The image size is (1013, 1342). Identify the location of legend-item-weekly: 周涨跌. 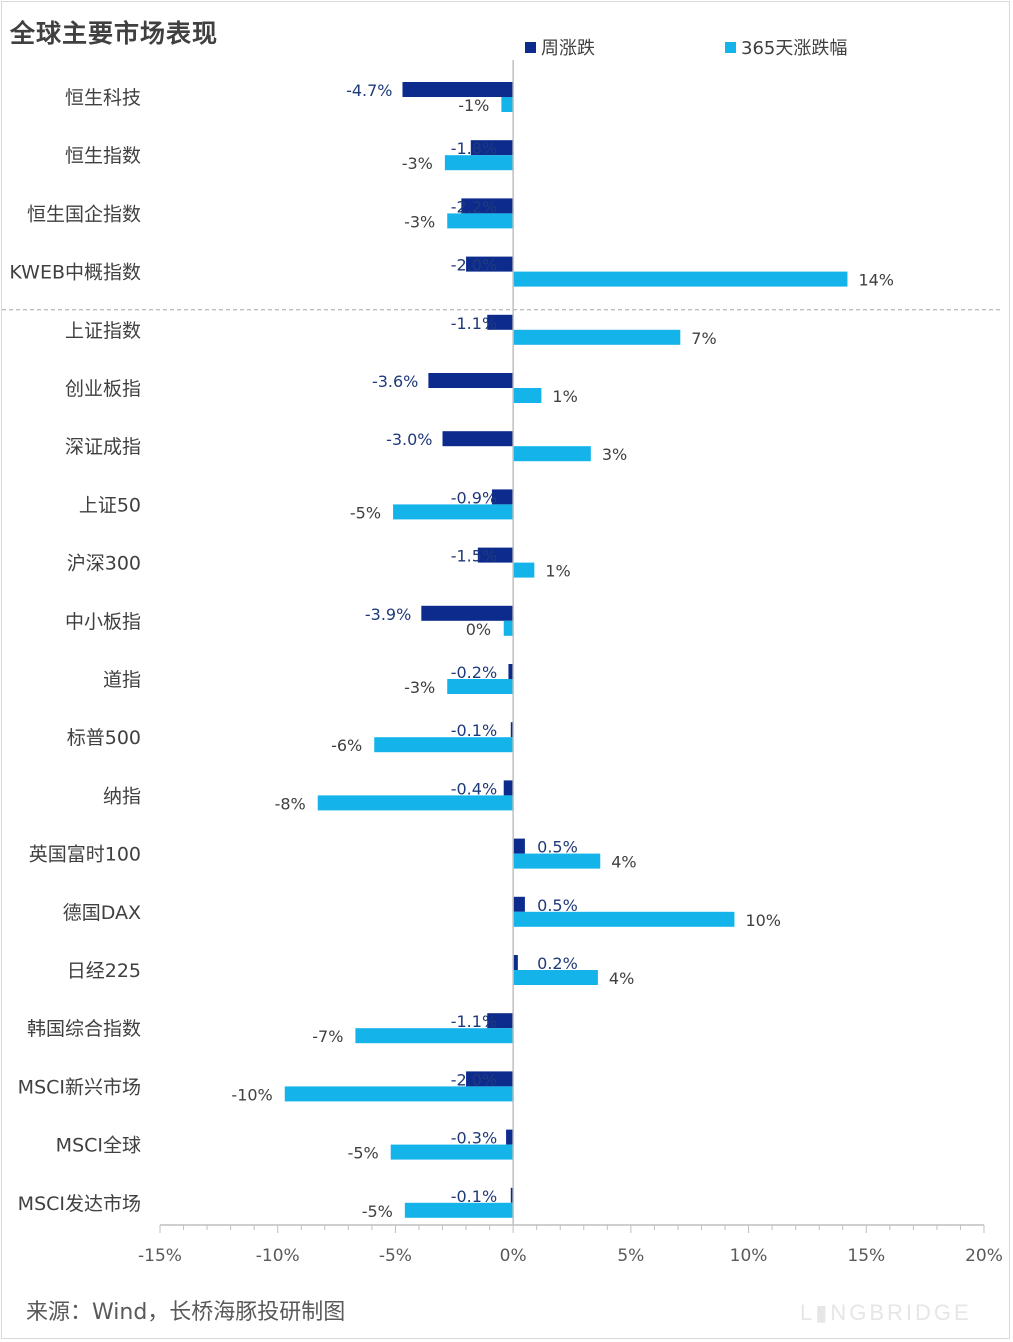
(560, 47).